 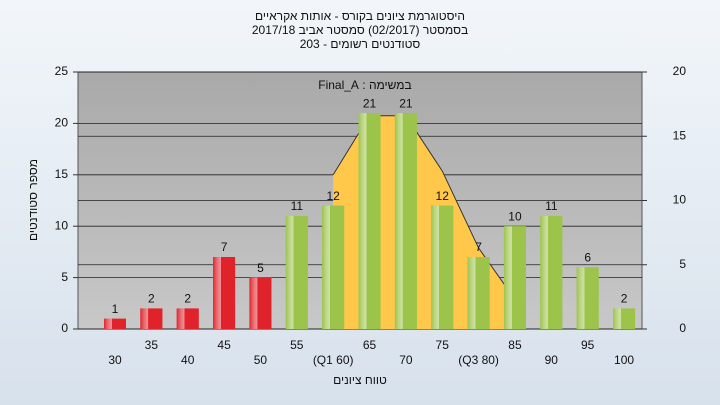 I want to click on value-label: 1, so click(x=115, y=309).